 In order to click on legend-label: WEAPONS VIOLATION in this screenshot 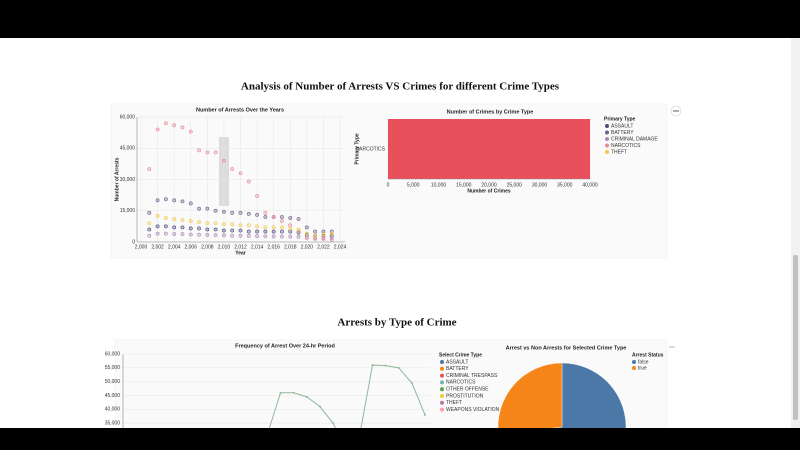, I will do `click(473, 410)`.